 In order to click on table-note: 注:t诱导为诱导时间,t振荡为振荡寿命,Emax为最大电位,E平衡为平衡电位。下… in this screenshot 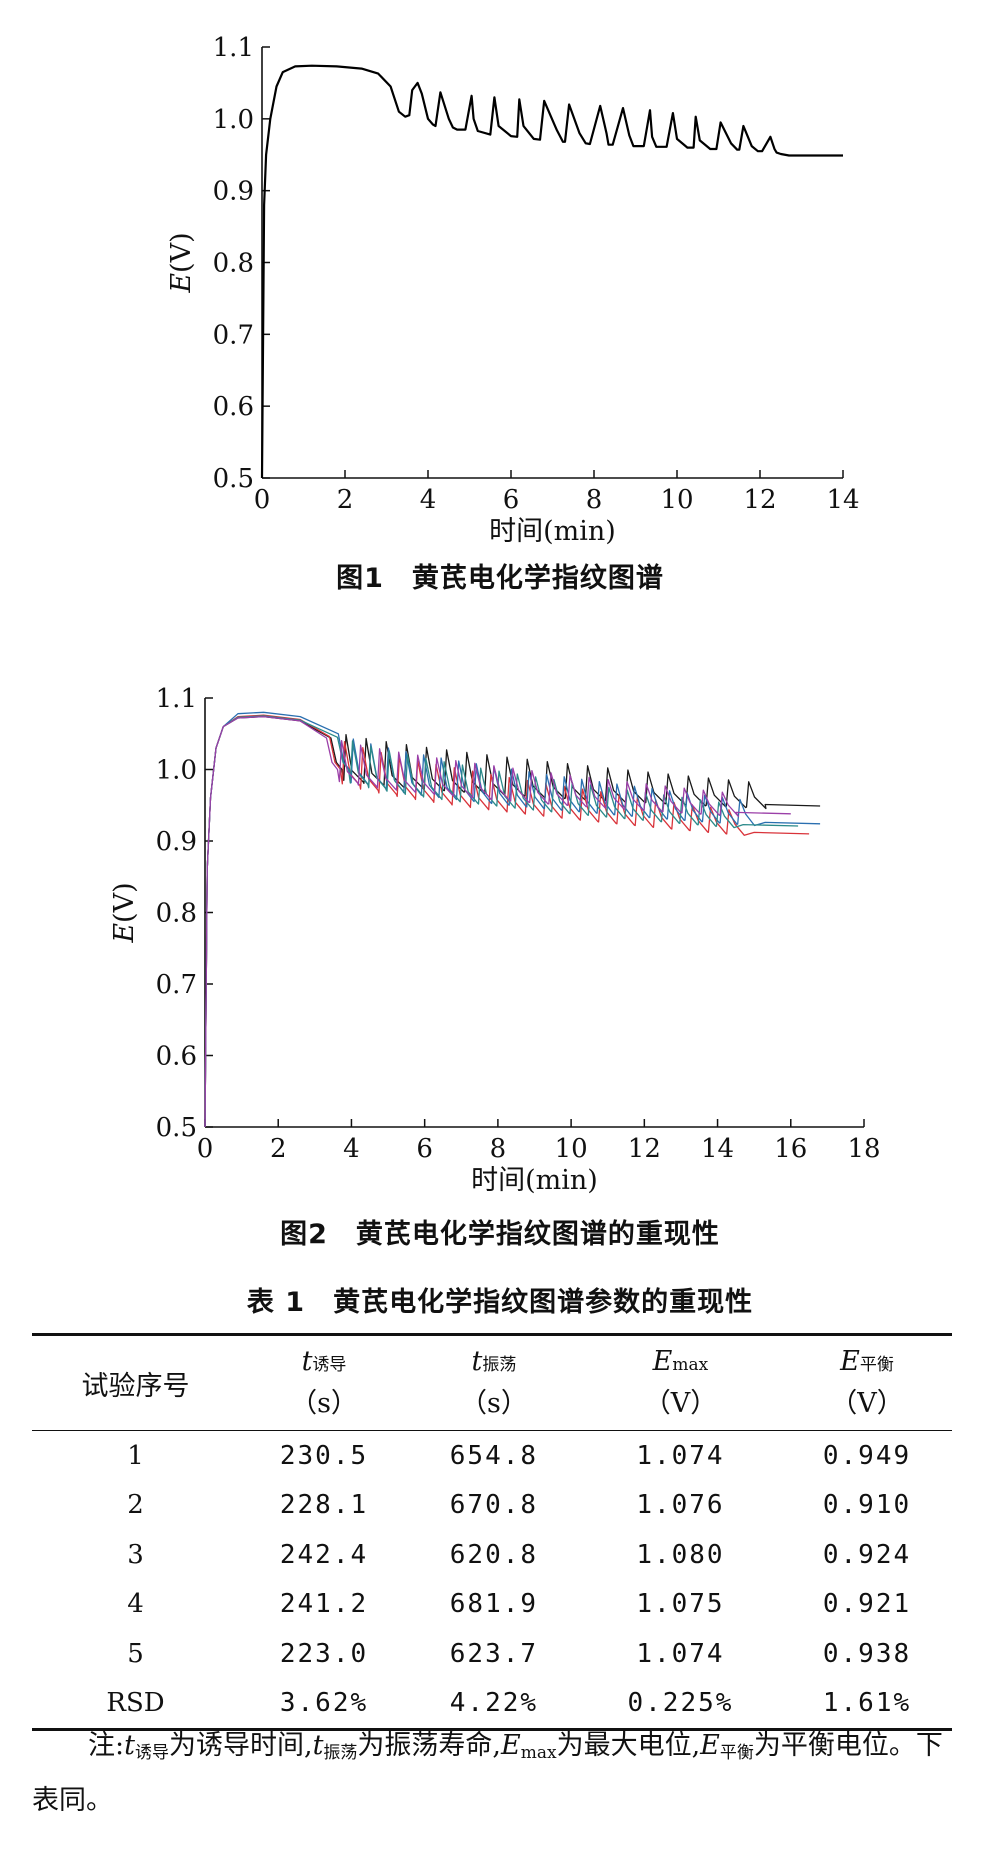, I will do `click(487, 1773)`.